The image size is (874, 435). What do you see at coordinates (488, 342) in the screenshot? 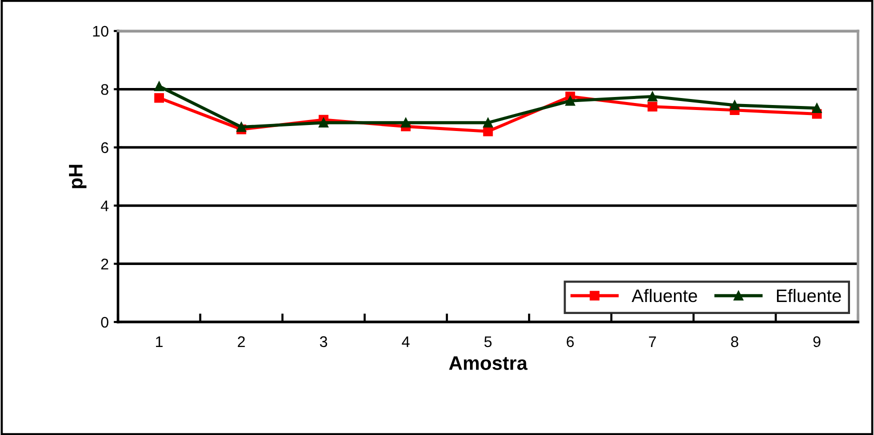
I see `x-tick-label: 5` at bounding box center [488, 342].